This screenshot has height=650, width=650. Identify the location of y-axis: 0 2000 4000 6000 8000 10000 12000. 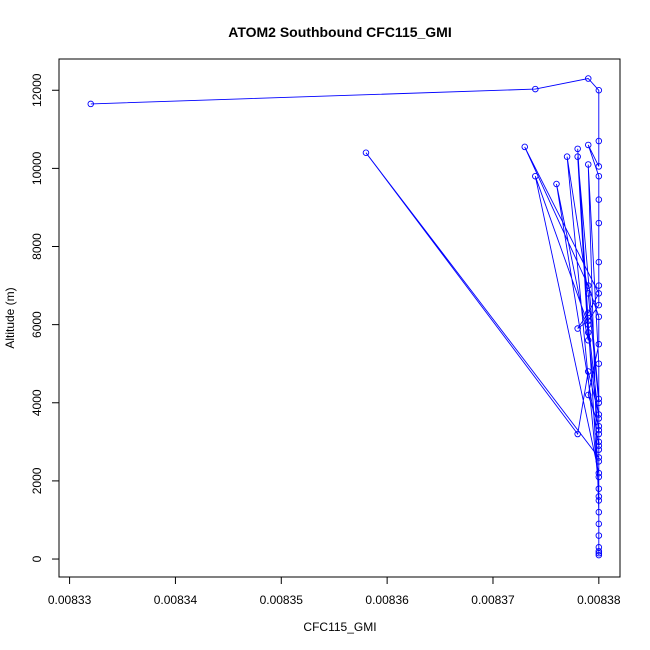
(45, 317).